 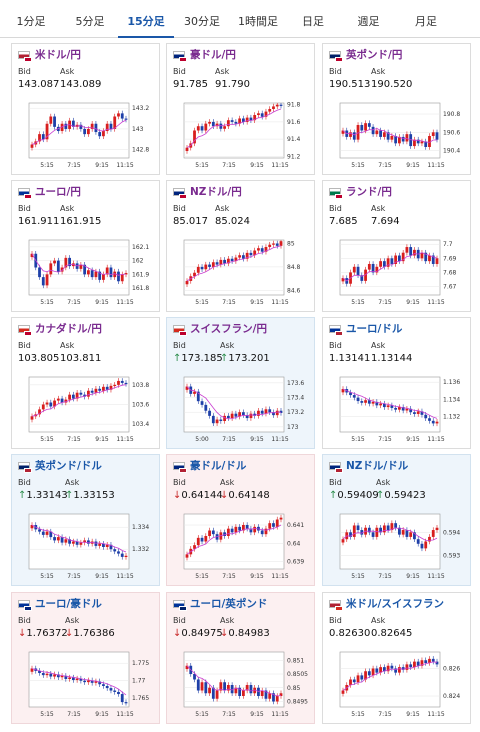 What do you see at coordinates (140, 288) in the screenshot?
I see `y-tick-label: 161.8` at bounding box center [140, 288].